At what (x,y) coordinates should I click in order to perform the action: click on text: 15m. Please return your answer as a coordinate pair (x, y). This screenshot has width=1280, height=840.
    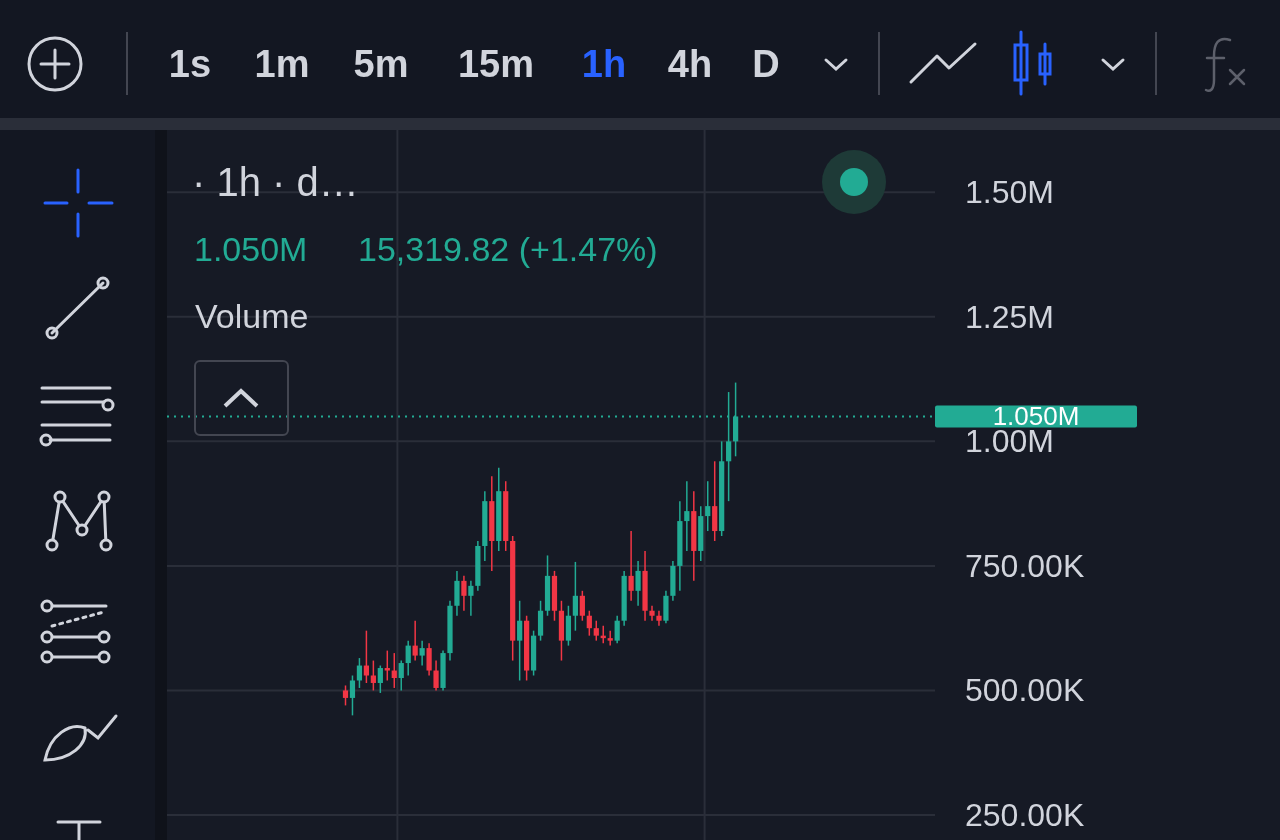
    Looking at the image, I should click on (496, 64).